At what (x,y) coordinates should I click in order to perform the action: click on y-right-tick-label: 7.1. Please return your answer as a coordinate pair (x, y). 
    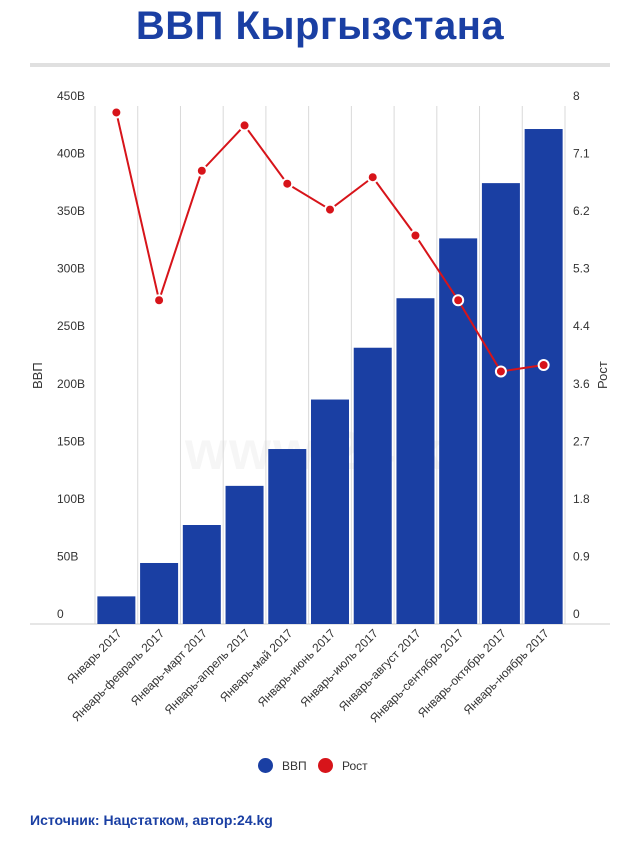
    Looking at the image, I should click on (581, 154).